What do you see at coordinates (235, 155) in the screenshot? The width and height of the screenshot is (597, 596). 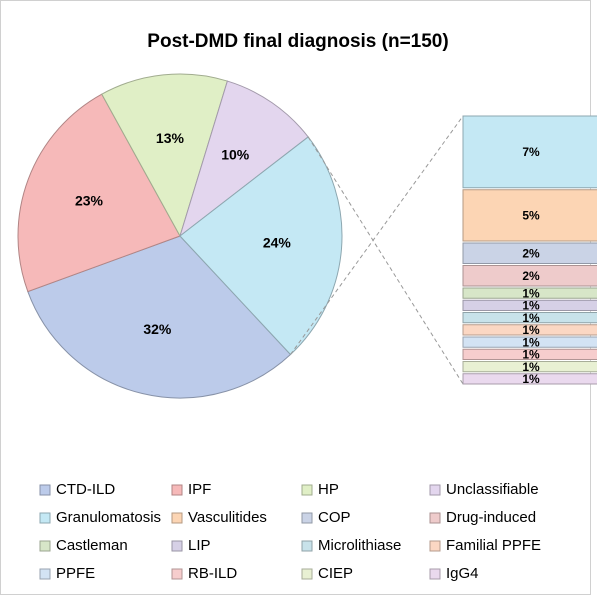 I see `slice-label: 10%` at bounding box center [235, 155].